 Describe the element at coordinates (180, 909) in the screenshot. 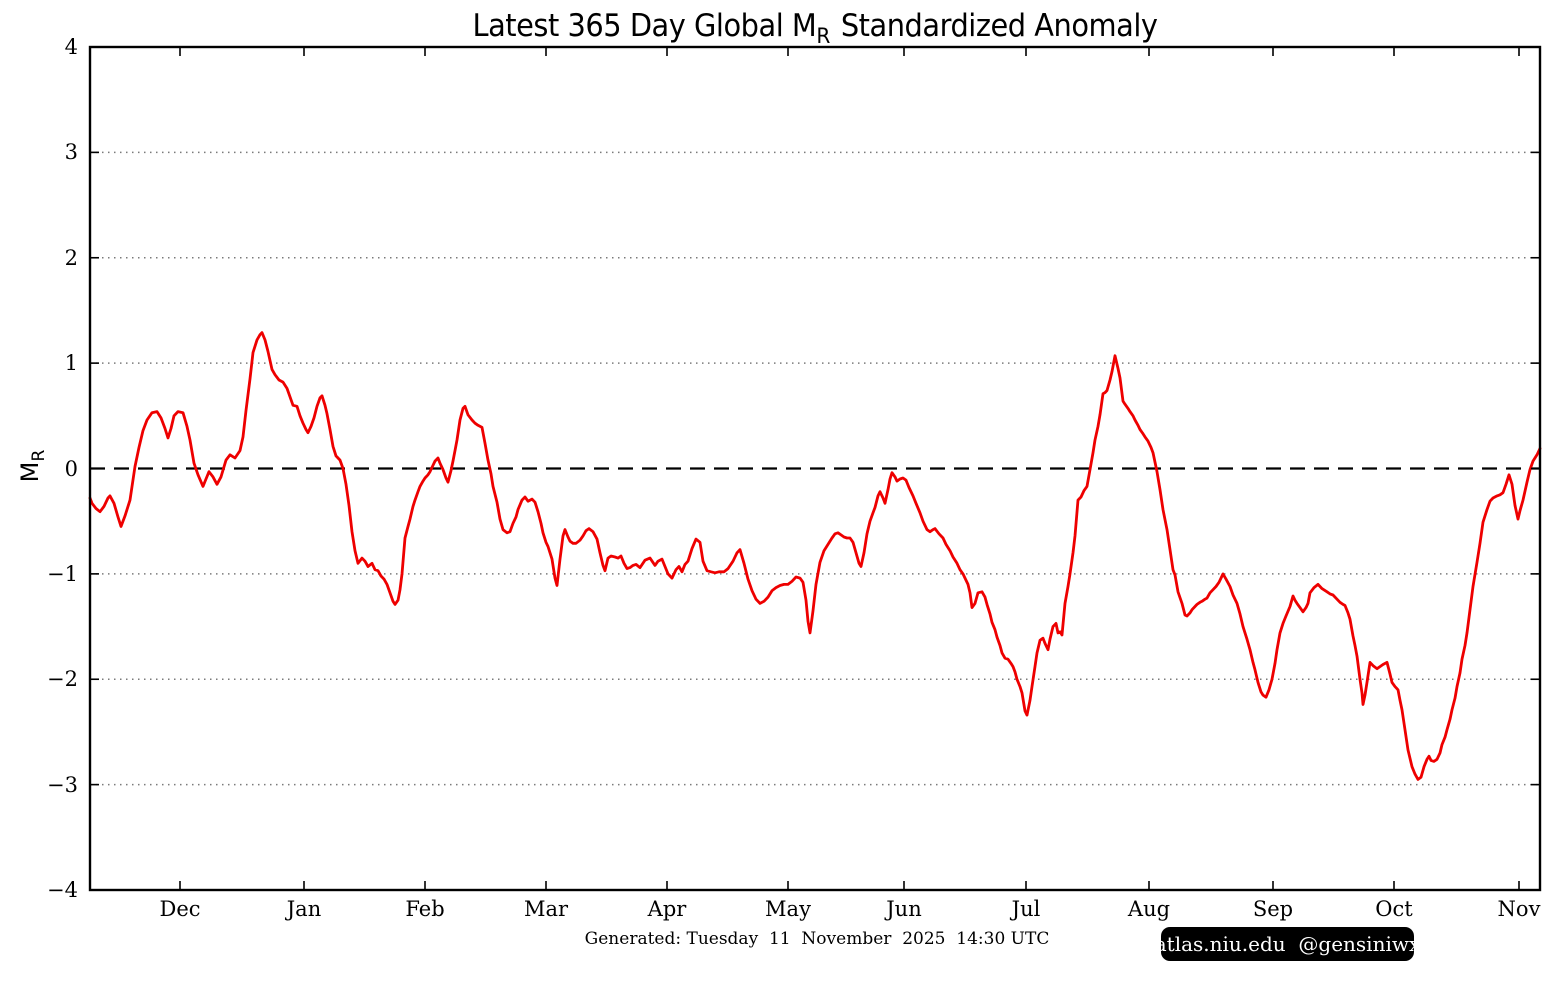

I see `x-tick-label-Dec: Dec` at that location.